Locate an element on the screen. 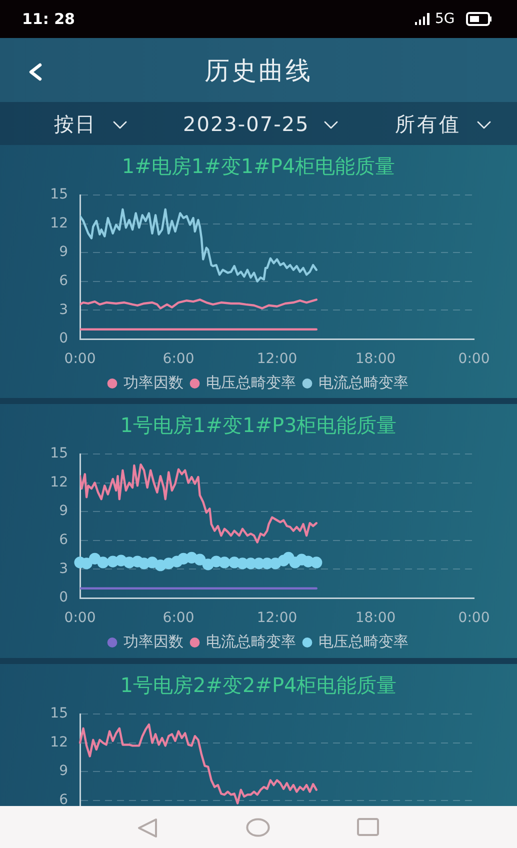  chart-title: 1号电房1#变1#P3柜电能质量 is located at coordinates (258, 425).